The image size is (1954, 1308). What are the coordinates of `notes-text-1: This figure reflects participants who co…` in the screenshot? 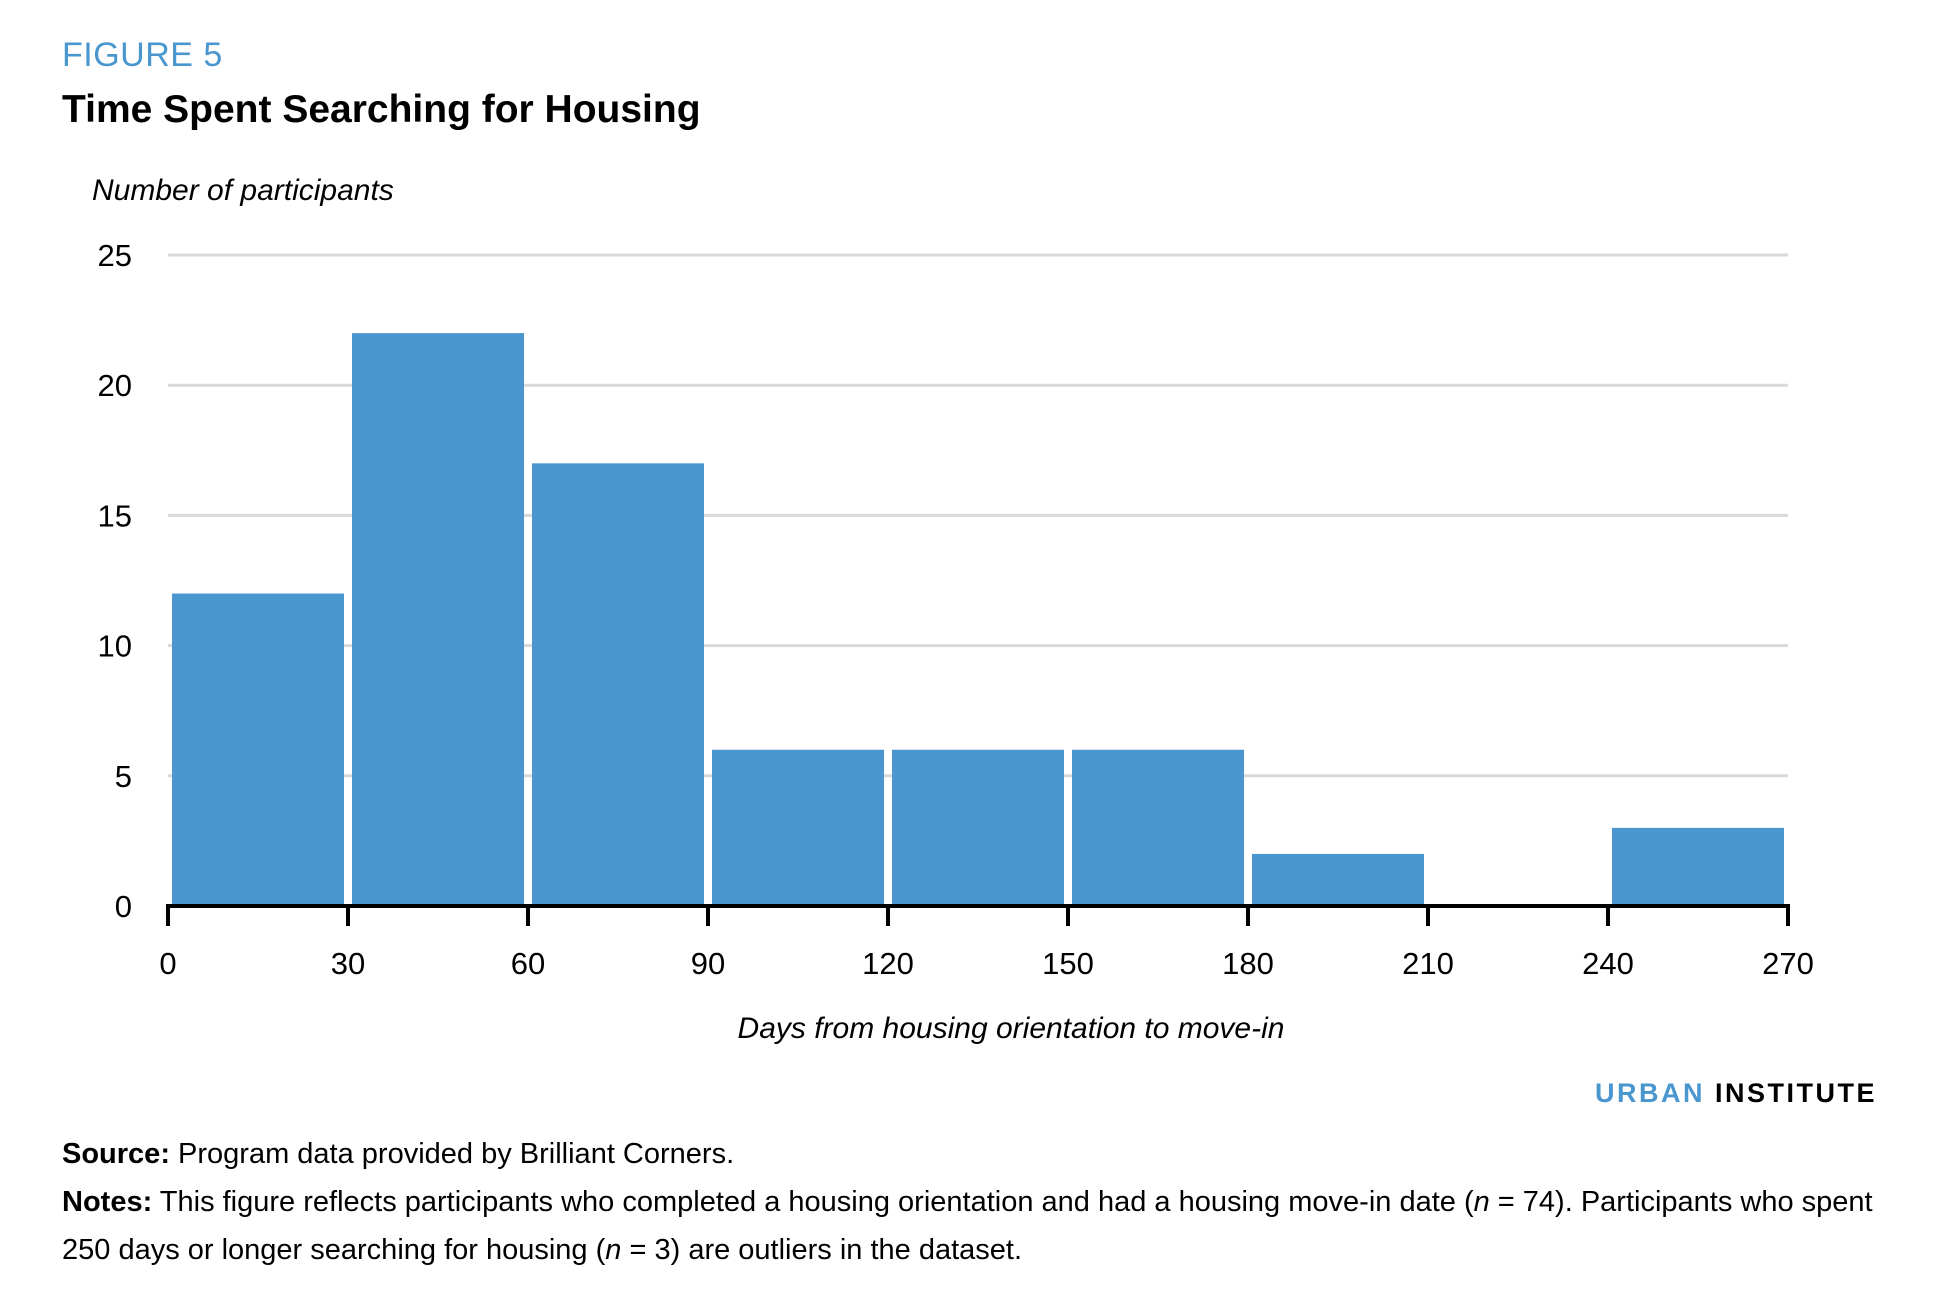 It's located at (816, 1202).